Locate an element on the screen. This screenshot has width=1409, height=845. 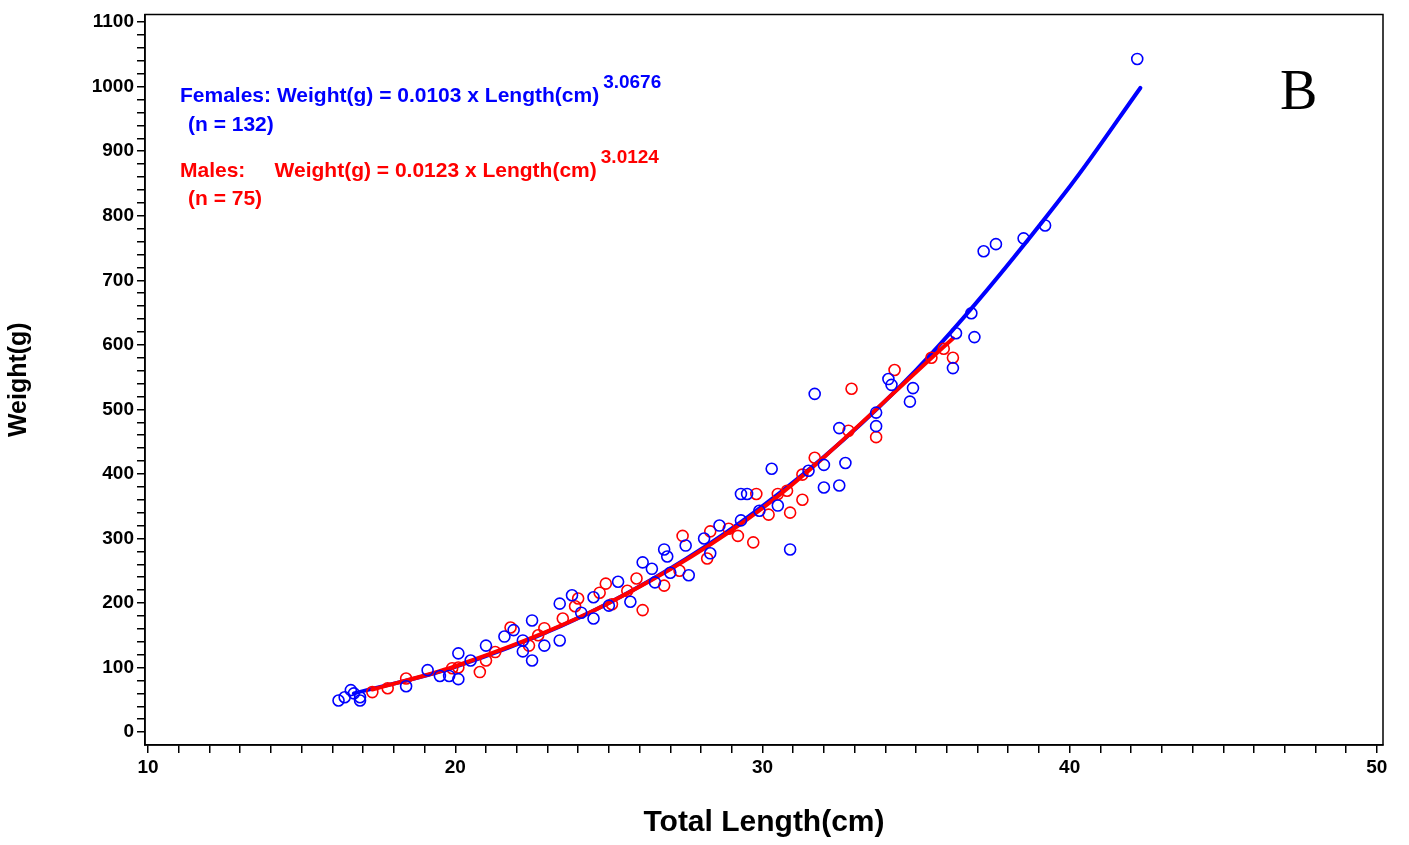
y-tick-label: 200 is located at coordinates (118, 602).